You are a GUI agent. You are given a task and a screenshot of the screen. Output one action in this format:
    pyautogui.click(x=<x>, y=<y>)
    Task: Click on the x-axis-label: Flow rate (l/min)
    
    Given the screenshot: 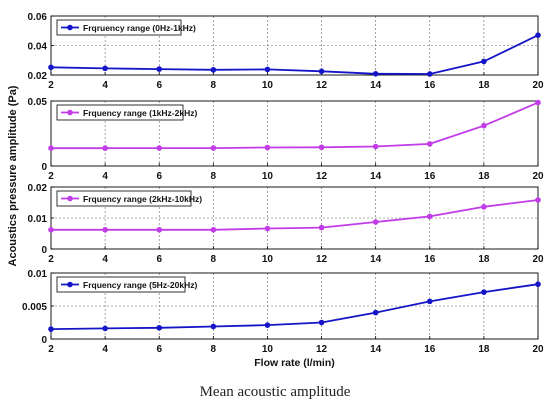 What is the action you would take?
    pyautogui.click(x=294, y=363)
    